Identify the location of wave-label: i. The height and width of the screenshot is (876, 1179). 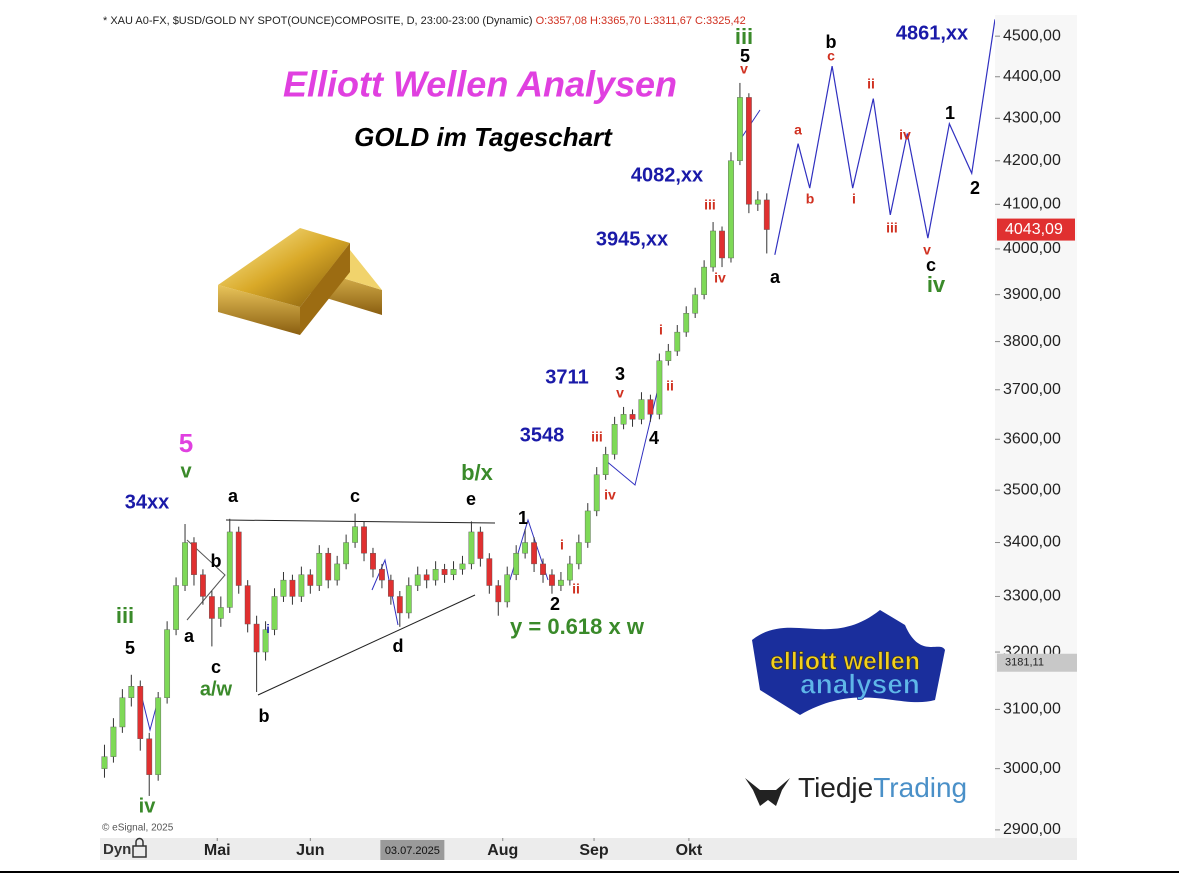
(854, 199).